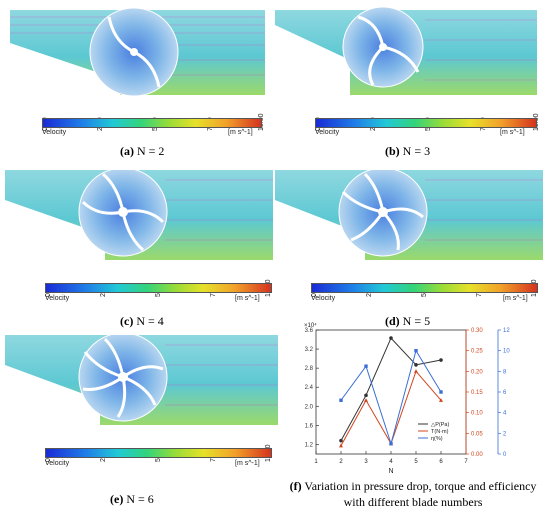  Describe the element at coordinates (477, 393) in the screenshot. I see `right1-tick-label: 0.15` at that location.